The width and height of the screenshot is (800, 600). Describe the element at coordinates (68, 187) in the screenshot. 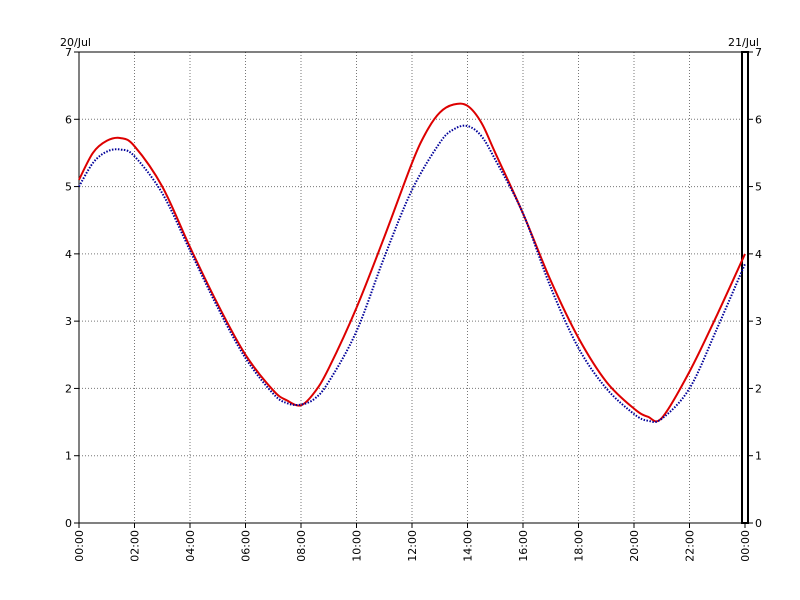

I see `y-tick-label-left: 5` at that location.